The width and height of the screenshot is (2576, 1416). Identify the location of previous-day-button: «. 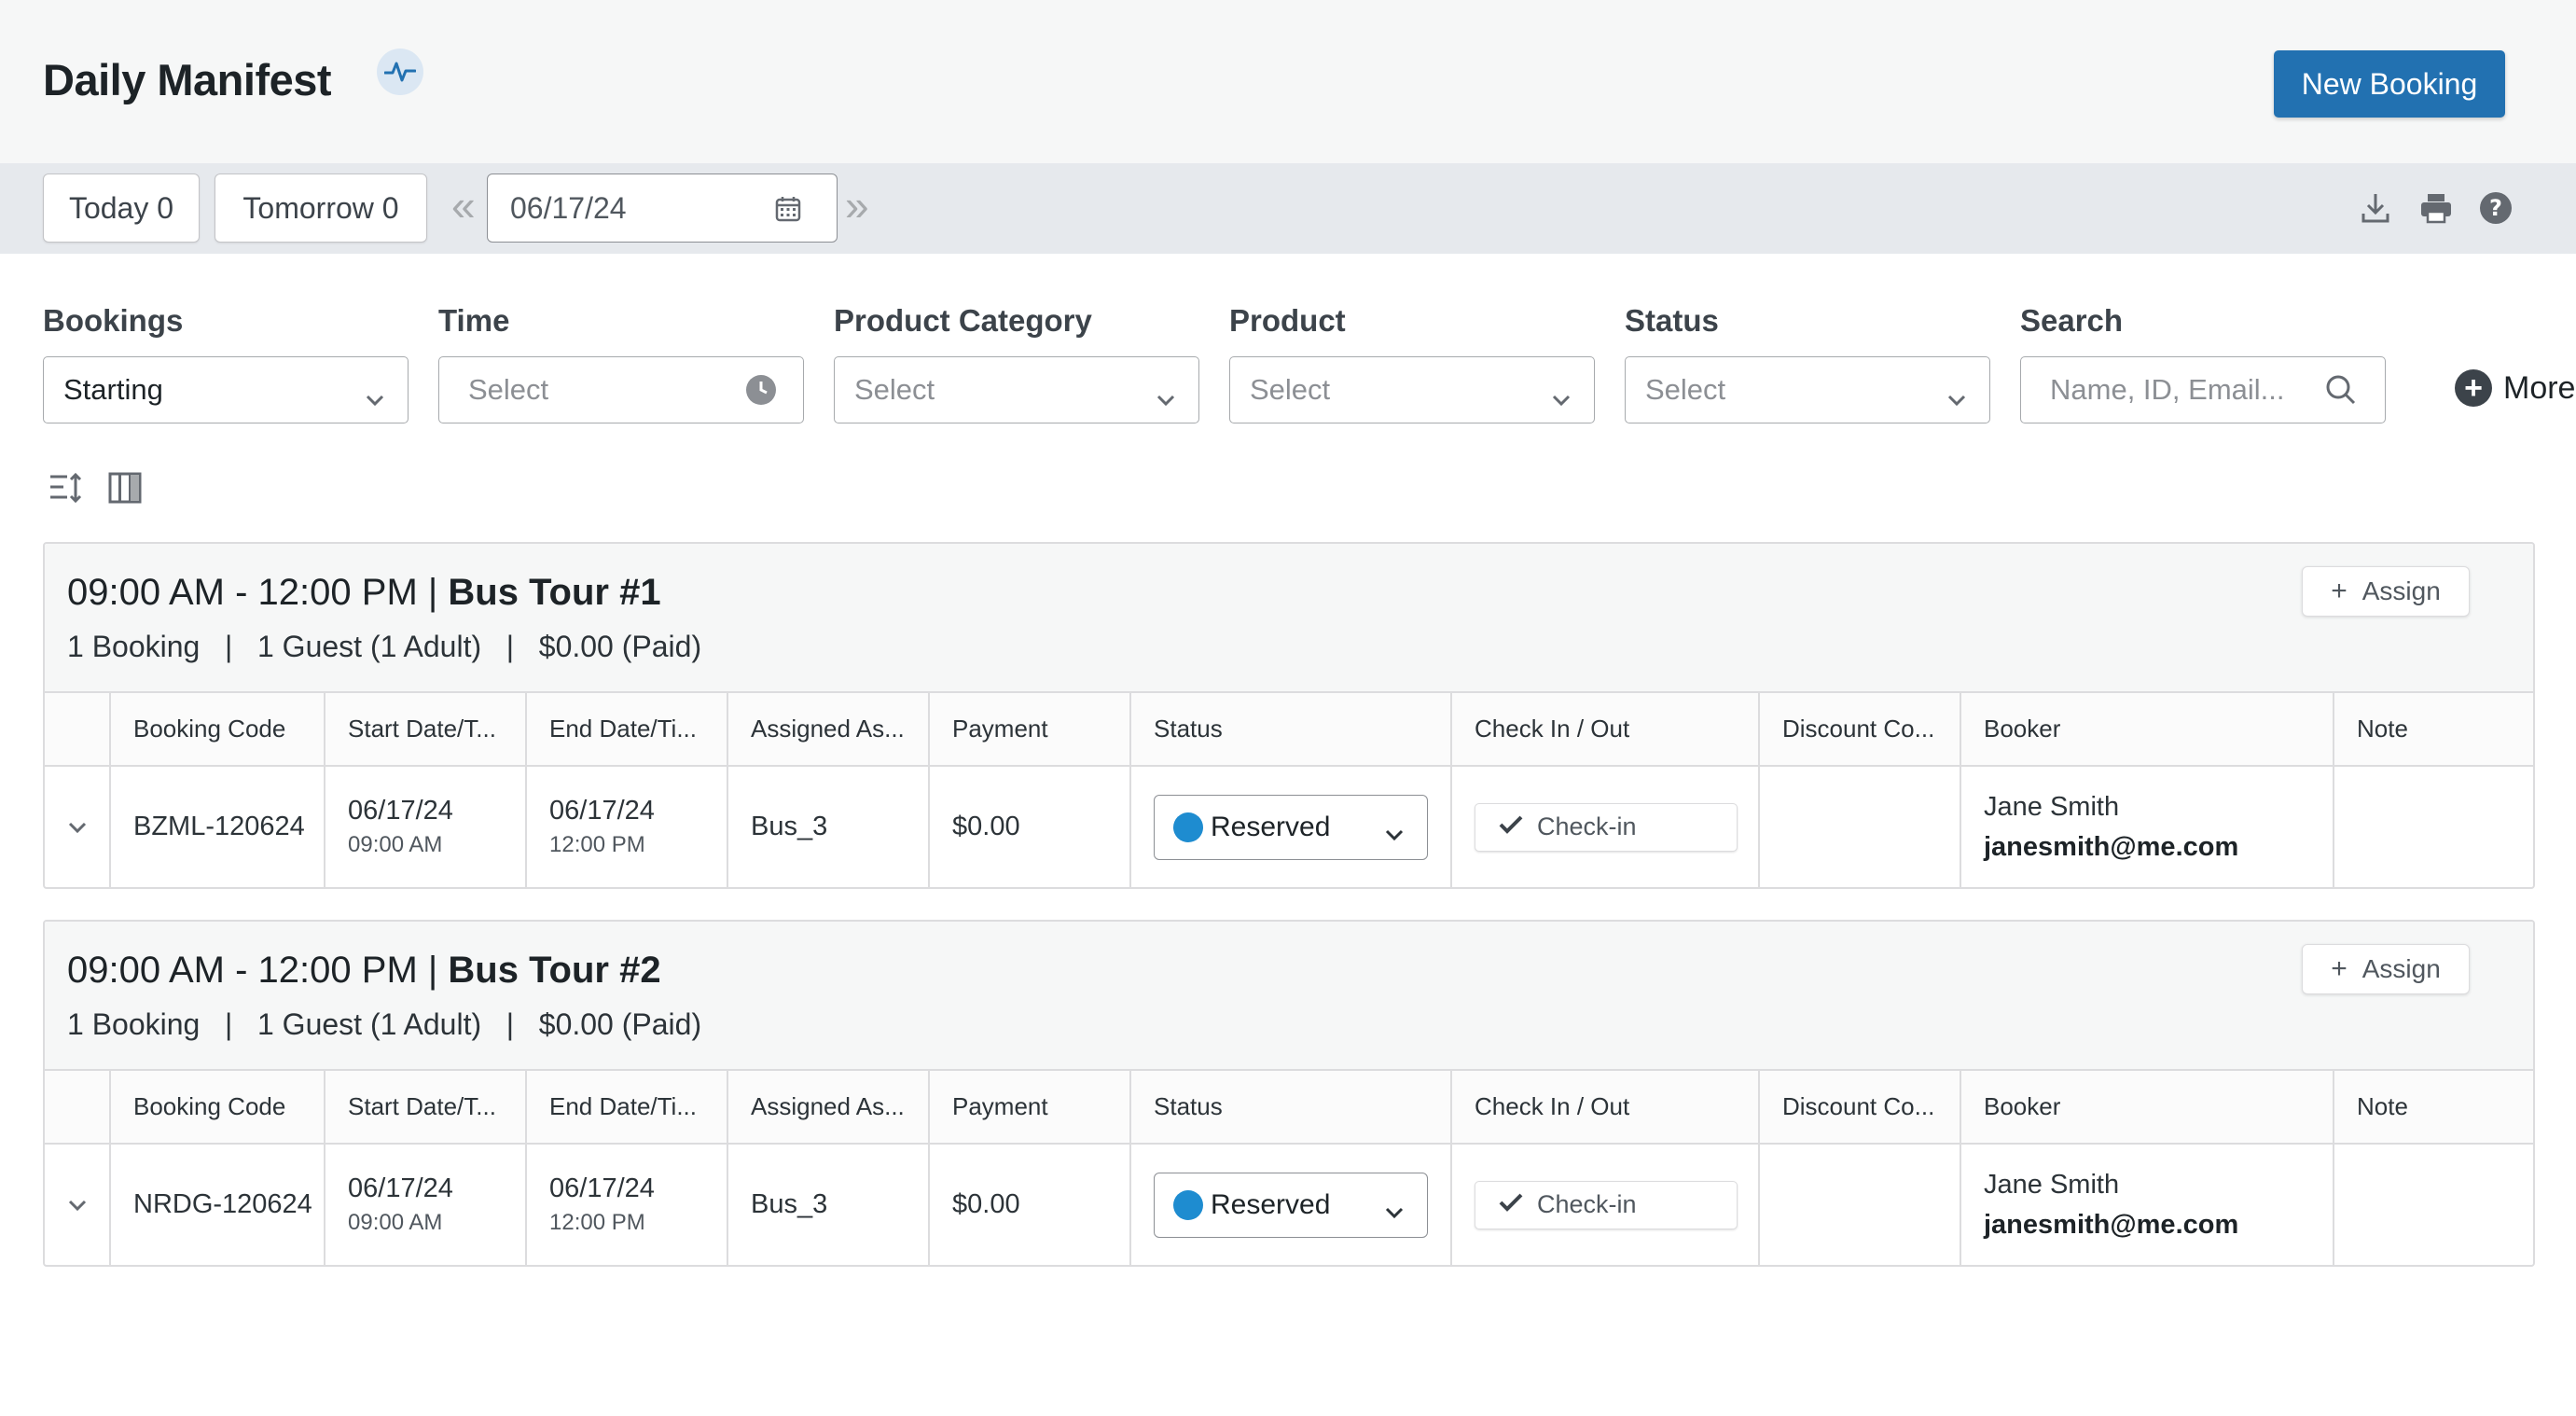
(463, 205).